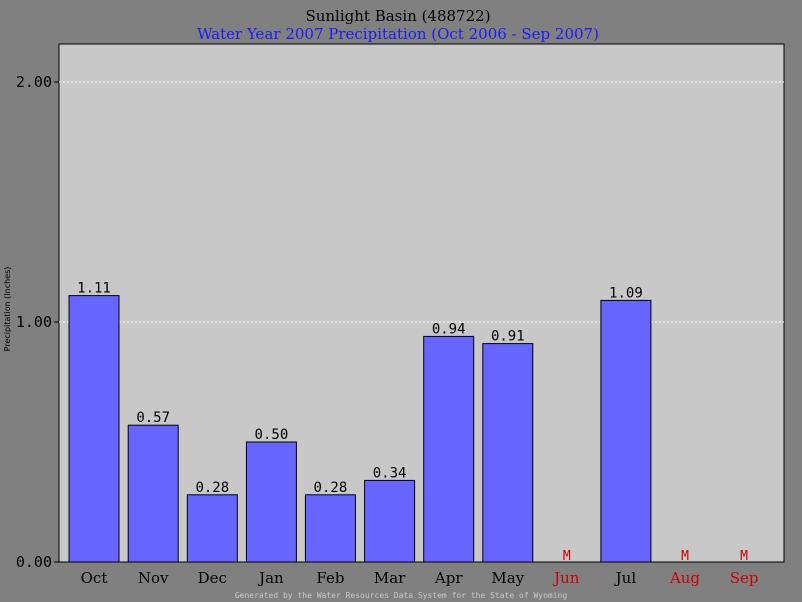  Describe the element at coordinates (270, 578) in the screenshot. I see `x-tick-label-jan: Jan` at that location.